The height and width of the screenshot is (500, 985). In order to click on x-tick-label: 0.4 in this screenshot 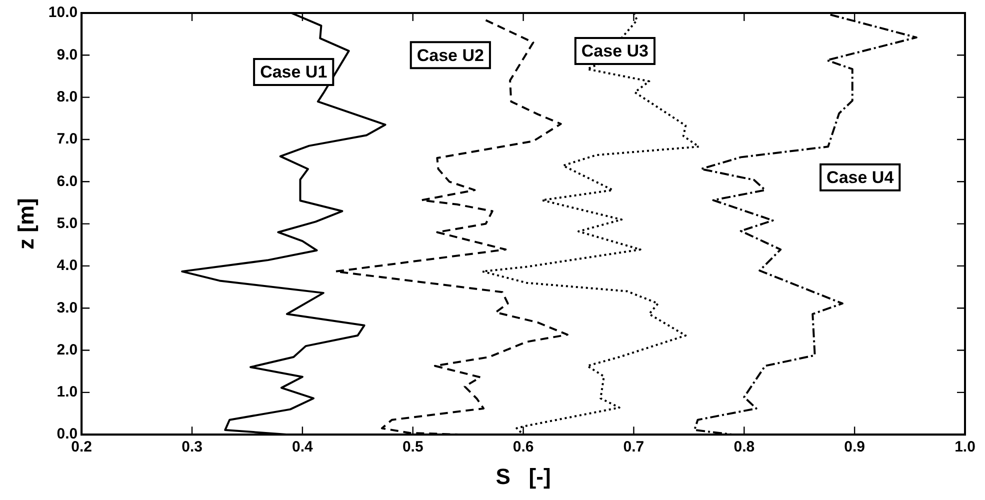, I will do `click(303, 447)`.